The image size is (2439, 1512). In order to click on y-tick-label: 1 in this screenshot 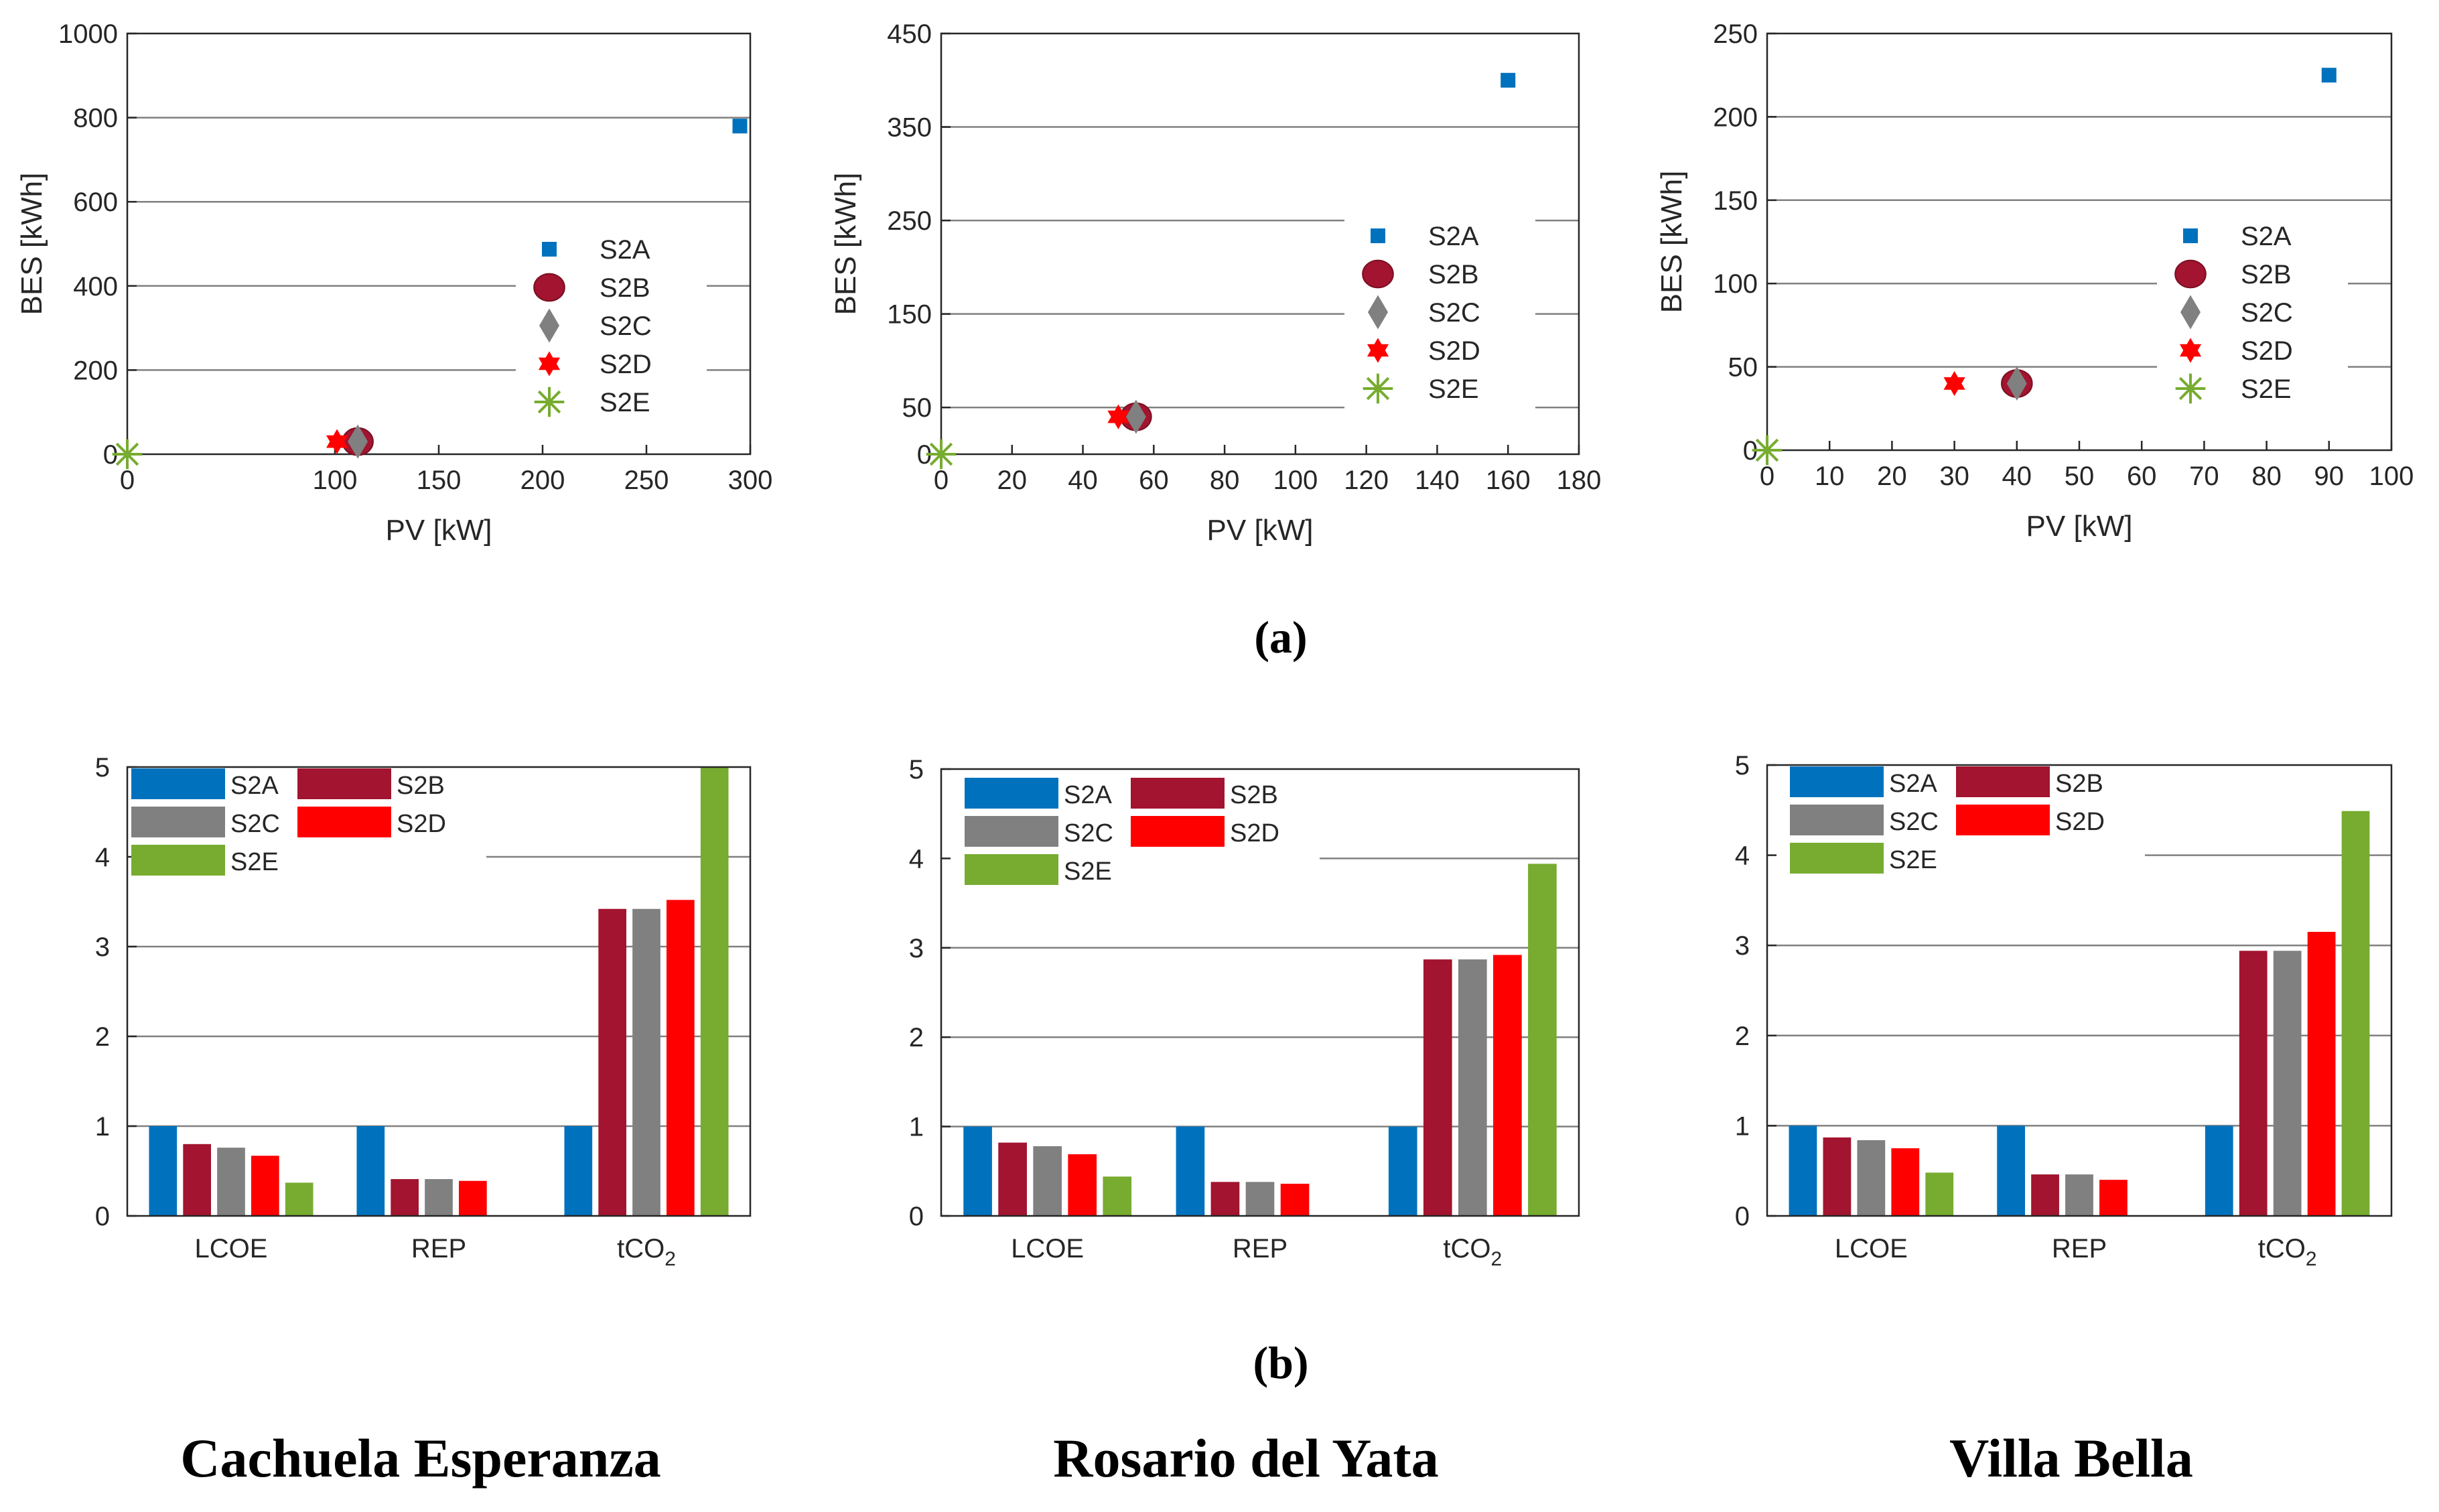, I will do `click(917, 1127)`.